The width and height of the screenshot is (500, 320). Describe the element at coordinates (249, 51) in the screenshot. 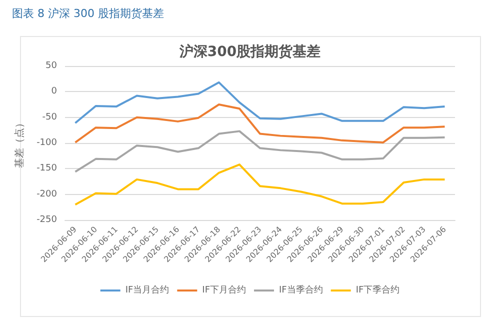

I see `chart-title: 沪深300股指期货基差` at that location.